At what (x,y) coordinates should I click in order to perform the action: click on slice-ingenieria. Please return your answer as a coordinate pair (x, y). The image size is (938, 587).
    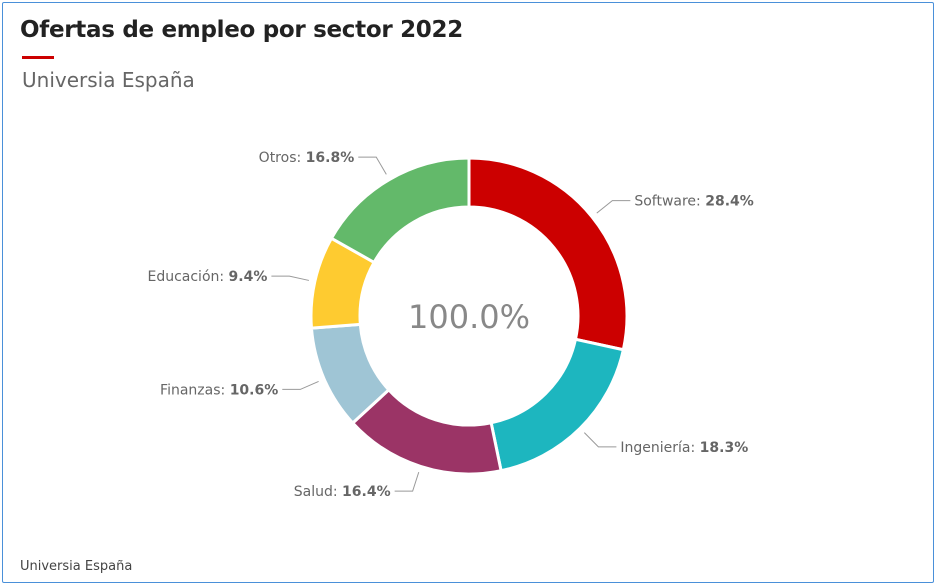
    Looking at the image, I should click on (557, 405).